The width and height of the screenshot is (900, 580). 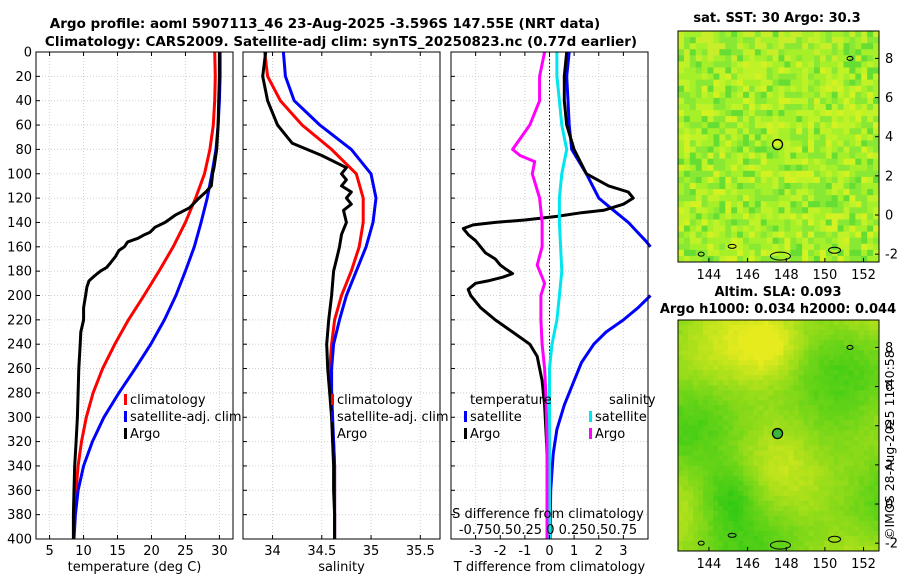 What do you see at coordinates (500, 551) in the screenshot?
I see `x-tick-label: -2` at bounding box center [500, 551].